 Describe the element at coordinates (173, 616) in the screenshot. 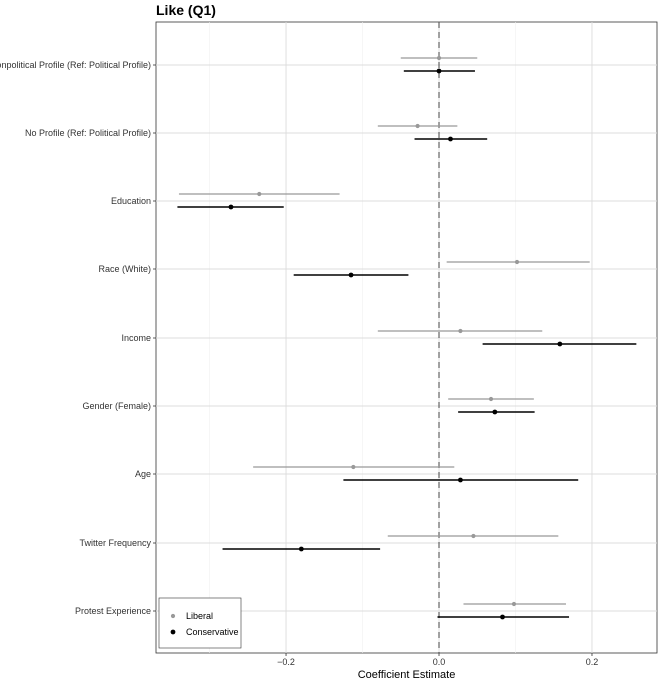

I see `legend-liberal-marker` at that location.